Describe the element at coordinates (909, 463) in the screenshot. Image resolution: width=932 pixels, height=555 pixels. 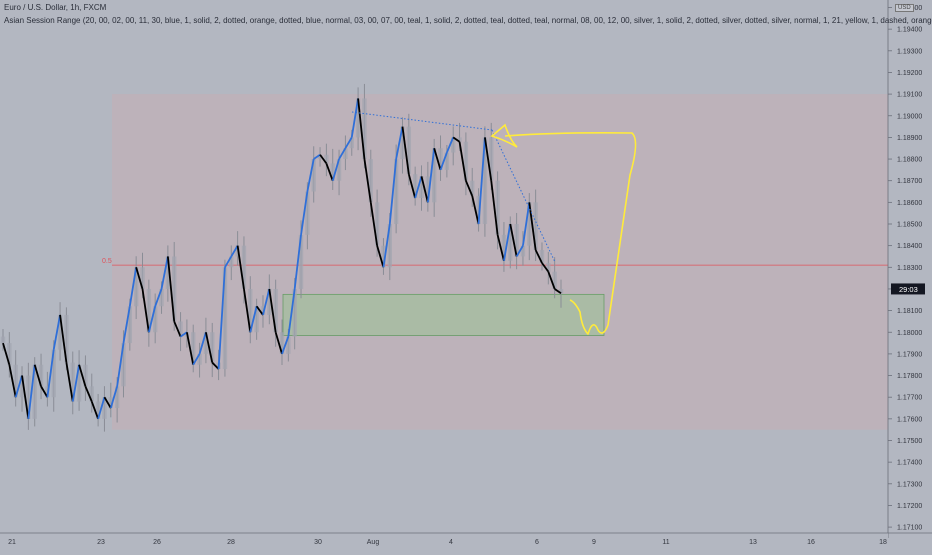
I see `price-tick-label: 1.17400` at that location.